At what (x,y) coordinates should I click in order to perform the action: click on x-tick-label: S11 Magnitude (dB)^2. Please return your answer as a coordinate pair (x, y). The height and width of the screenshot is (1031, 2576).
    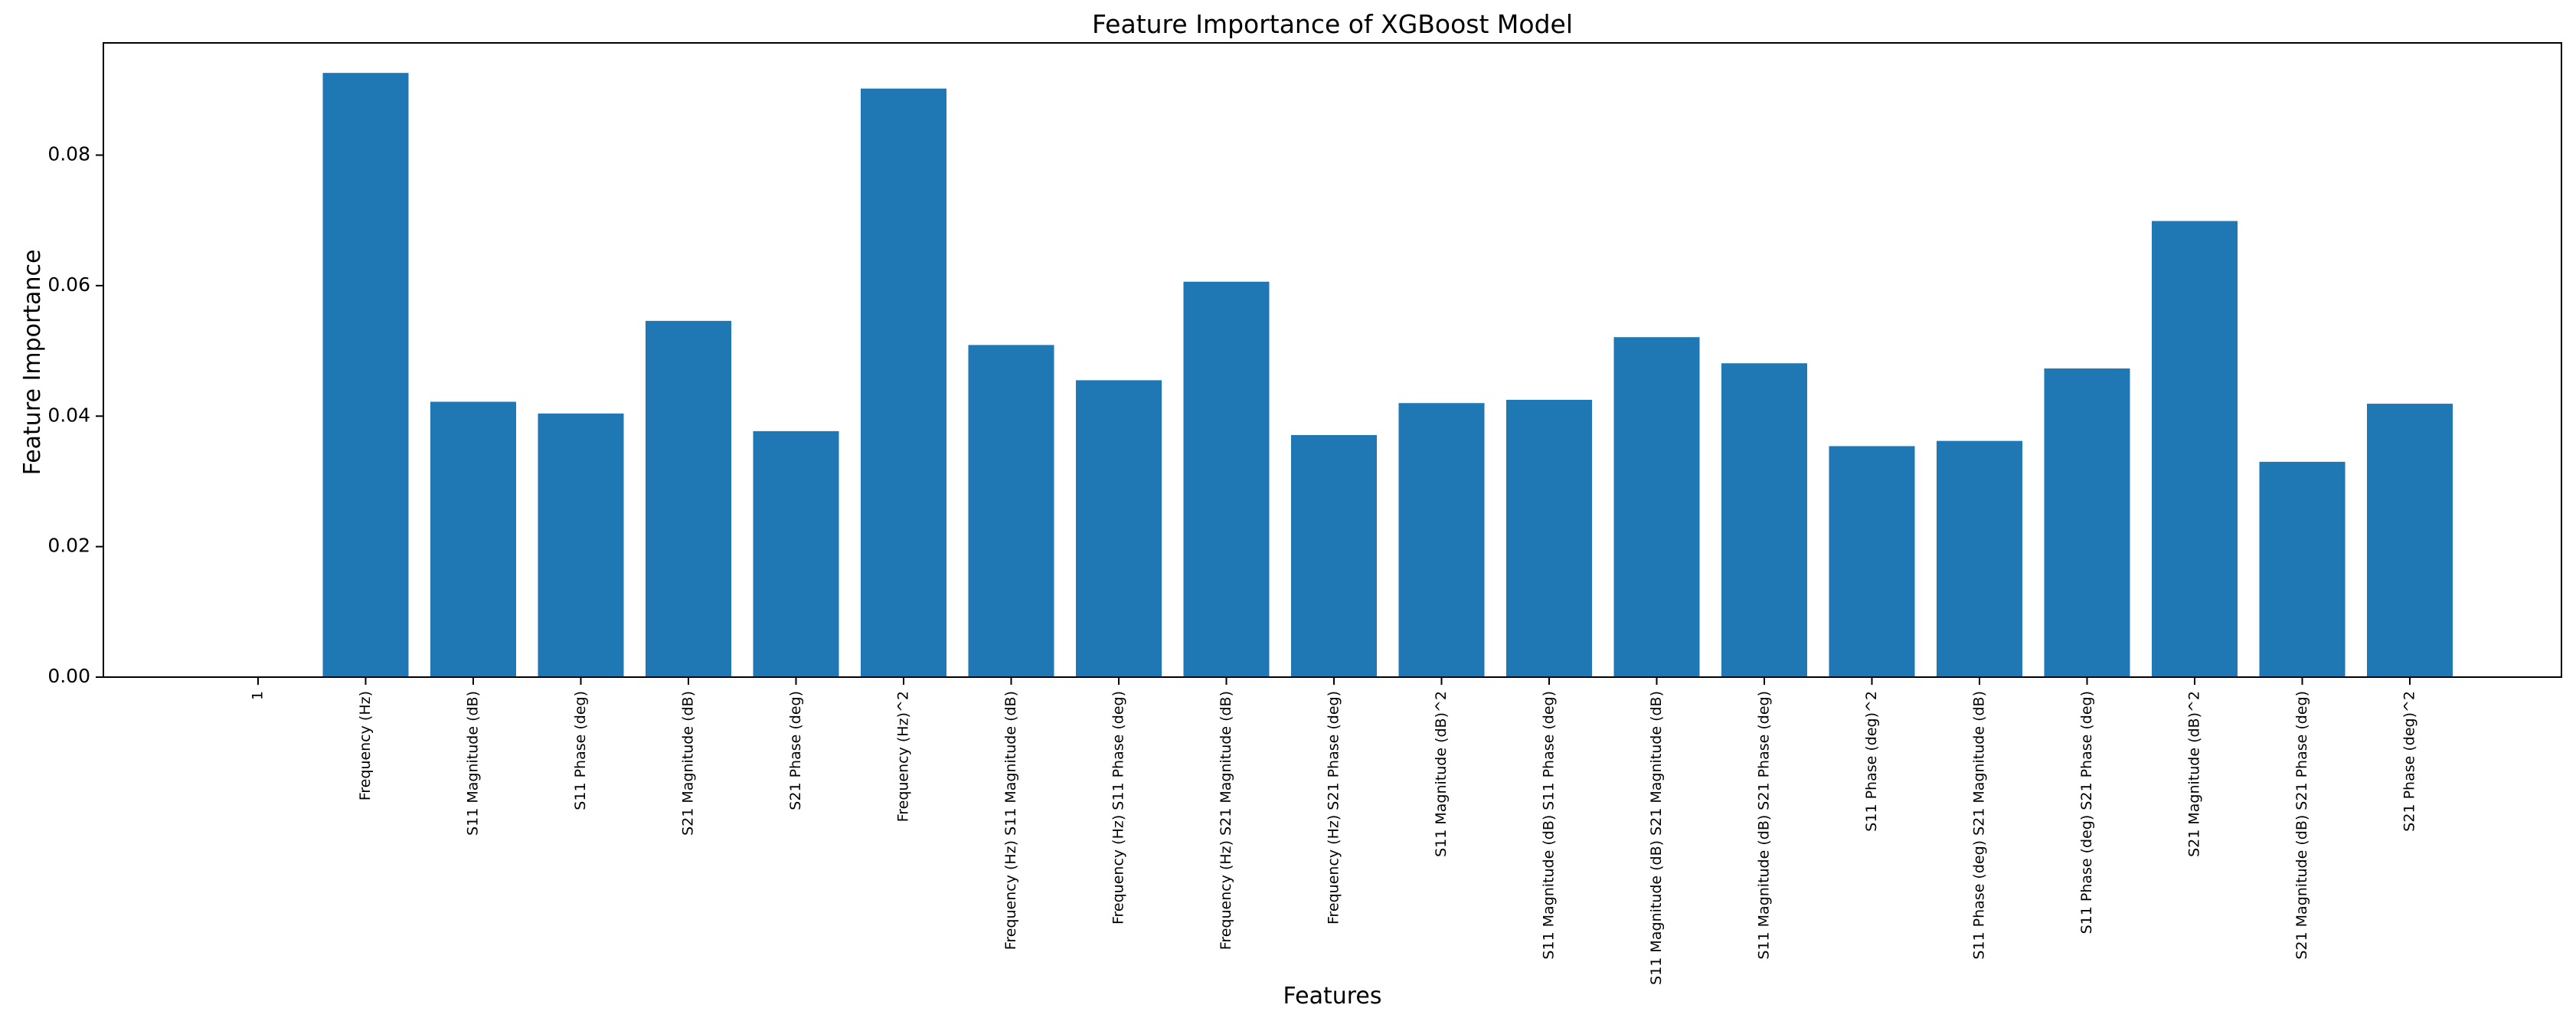
    Looking at the image, I should click on (1441, 774).